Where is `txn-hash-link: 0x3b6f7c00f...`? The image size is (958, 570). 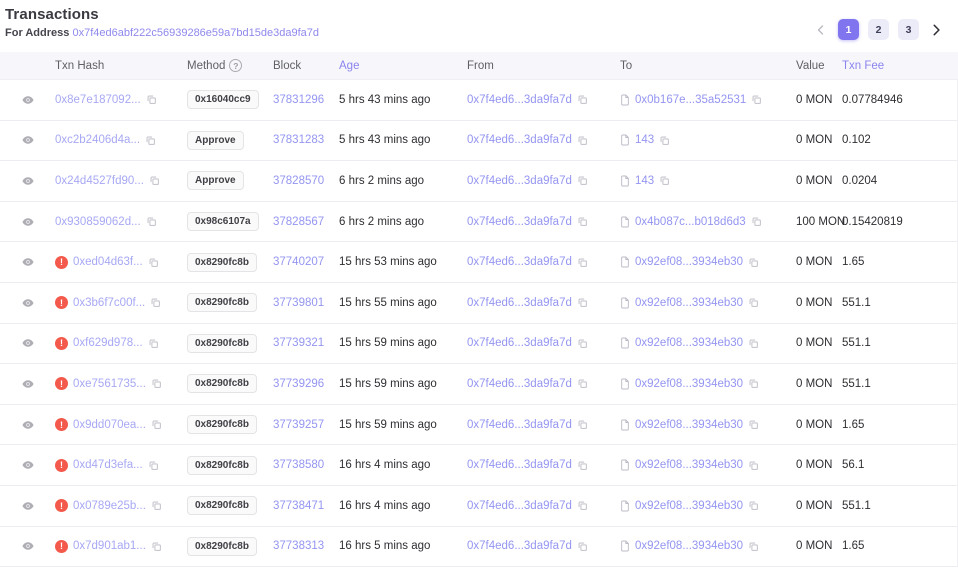 txn-hash-link: 0x3b6f7c00f... is located at coordinates (109, 302).